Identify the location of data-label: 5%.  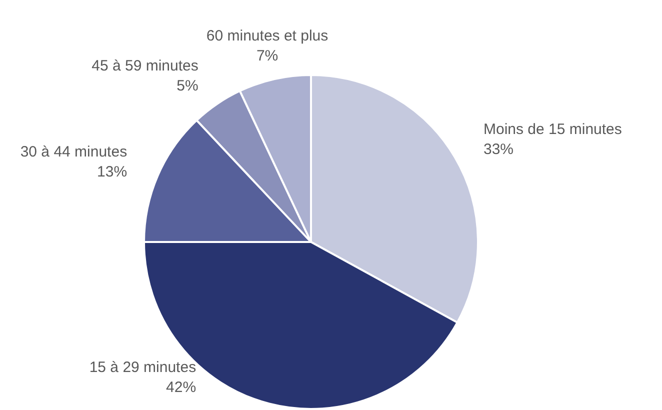
(187, 85).